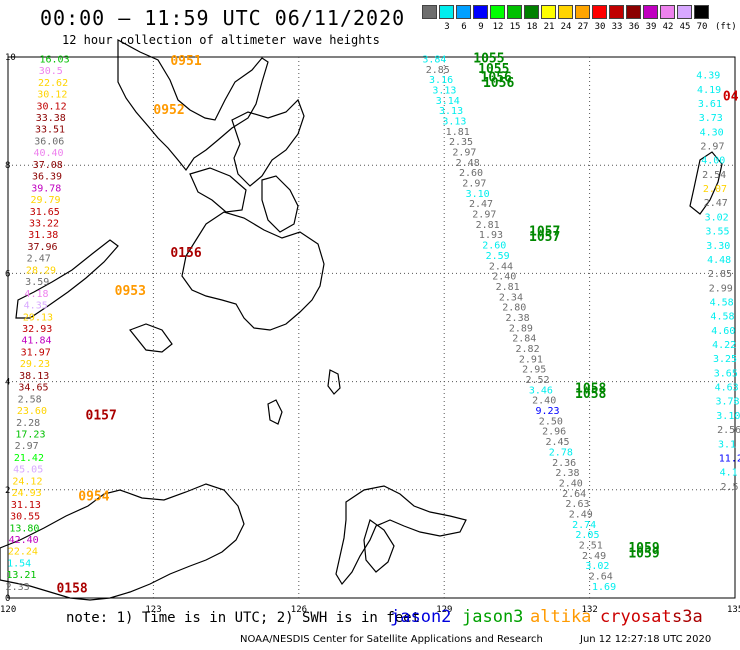 The height and width of the screenshot is (650, 740). Describe the element at coordinates (29, 458) in the screenshot. I see `west-track-value: 21.42` at that location.